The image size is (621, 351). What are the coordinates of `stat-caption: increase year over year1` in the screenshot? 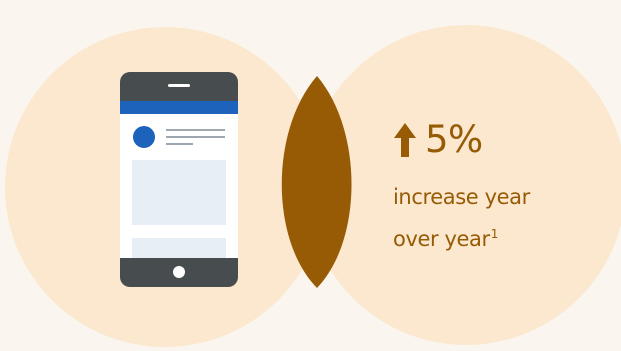 It's located at (503, 218).